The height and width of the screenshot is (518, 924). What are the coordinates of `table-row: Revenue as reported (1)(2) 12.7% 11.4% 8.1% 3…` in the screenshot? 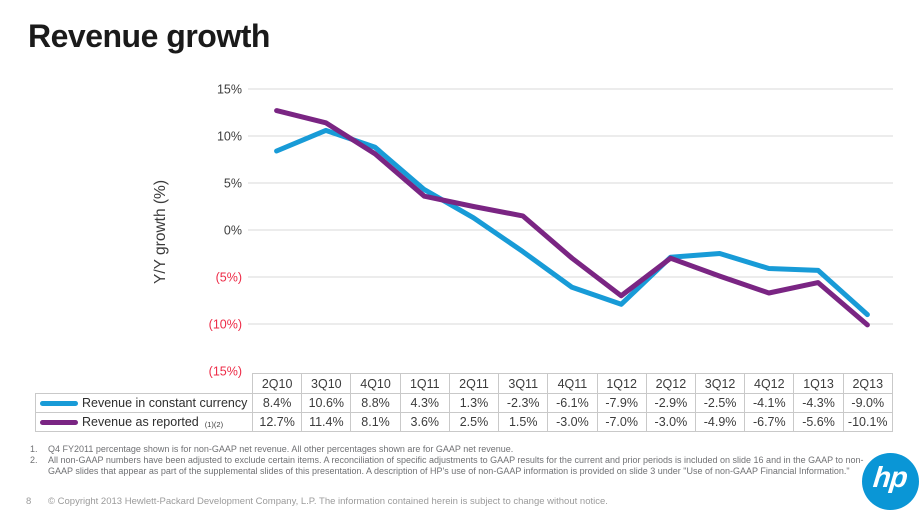 It's located at (464, 422).